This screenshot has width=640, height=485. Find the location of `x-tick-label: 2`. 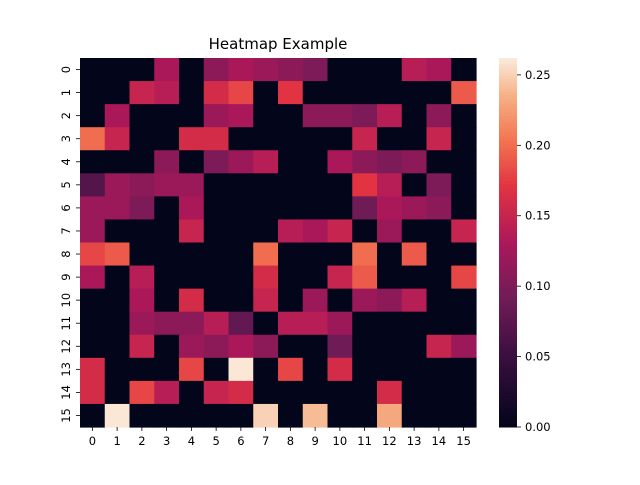

x-tick-label: 2 is located at coordinates (141, 441).